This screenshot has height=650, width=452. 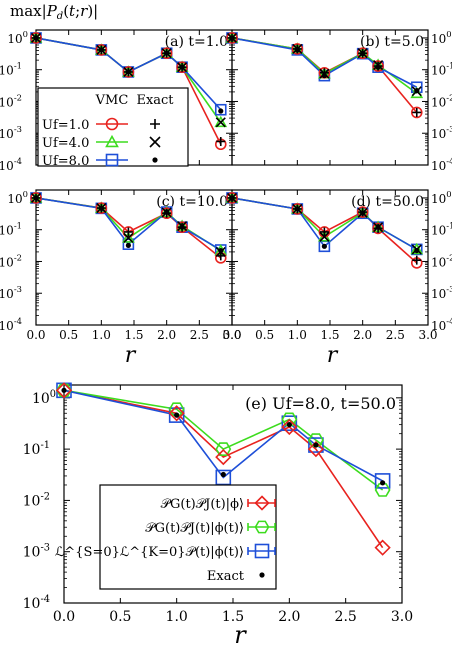 What do you see at coordinates (155, 100) in the screenshot?
I see `legend-header-exact: Exact` at bounding box center [155, 100].